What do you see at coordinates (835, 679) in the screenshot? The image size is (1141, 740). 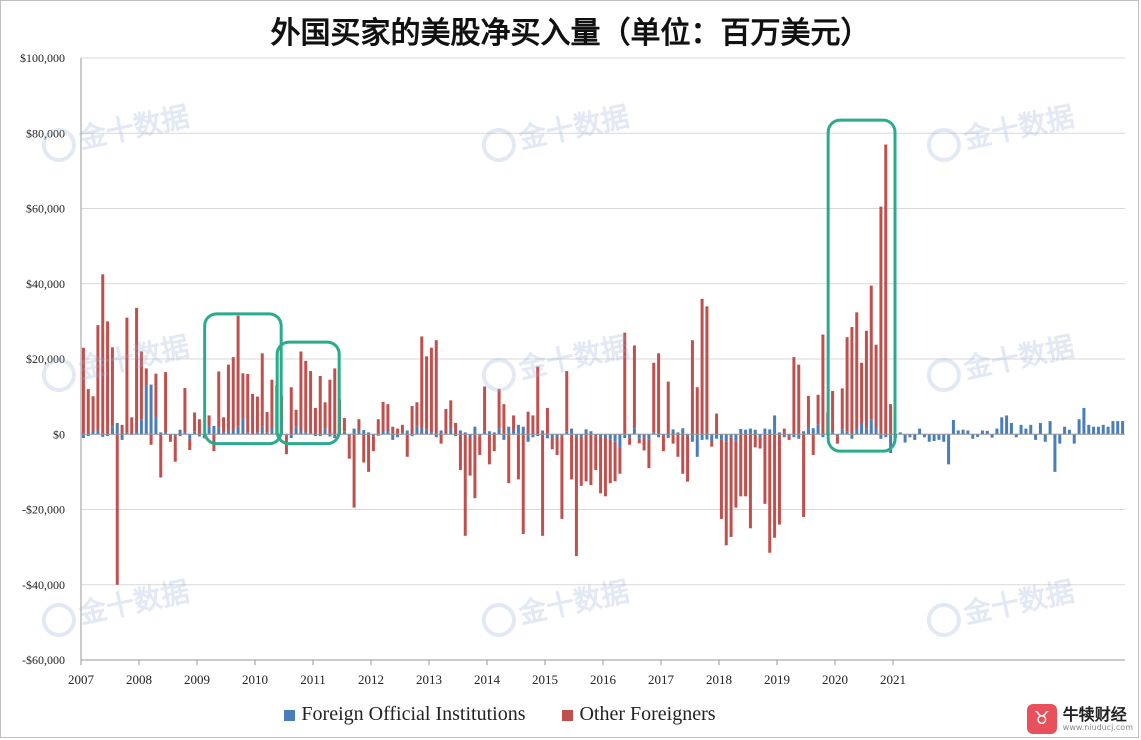 I see `x-tick-label: 2020` at bounding box center [835, 679].